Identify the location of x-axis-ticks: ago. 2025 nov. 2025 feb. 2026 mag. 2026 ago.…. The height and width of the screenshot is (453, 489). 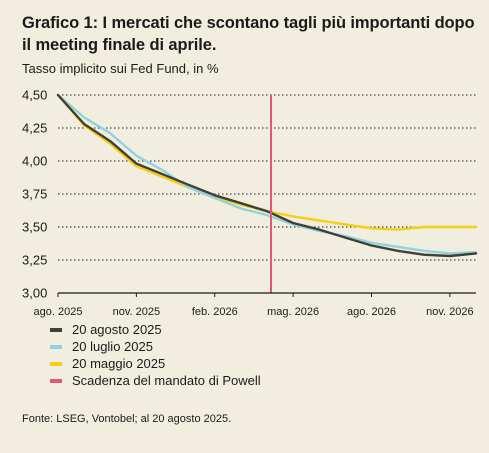
(254, 305).